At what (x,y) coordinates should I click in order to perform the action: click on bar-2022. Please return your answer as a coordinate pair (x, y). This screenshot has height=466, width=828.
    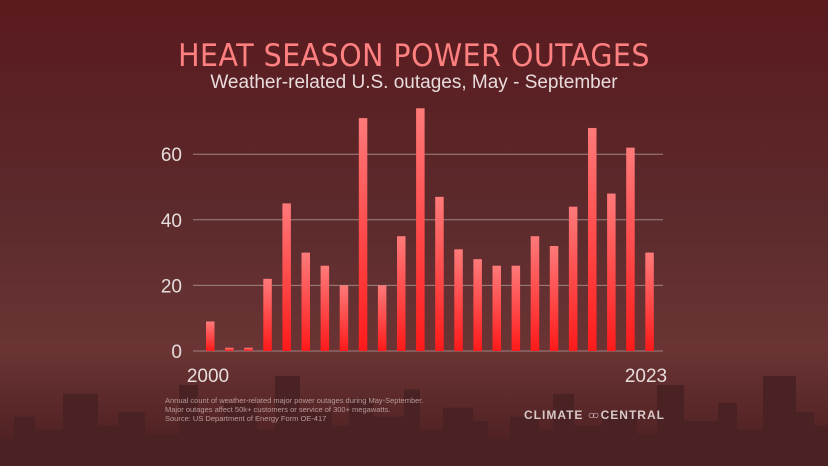
    Looking at the image, I should click on (630, 249).